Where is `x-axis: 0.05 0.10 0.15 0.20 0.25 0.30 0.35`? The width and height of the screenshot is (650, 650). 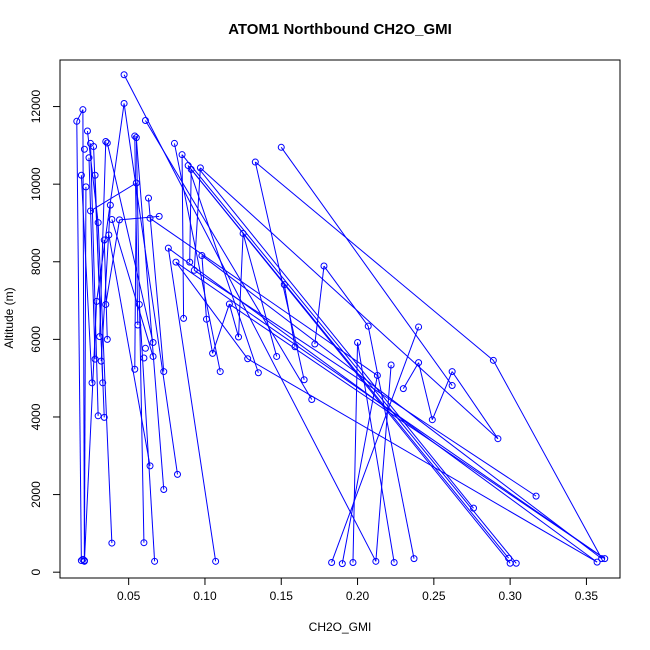 x-axis: 0.05 0.10 0.15 0.20 0.25 0.30 0.35 is located at coordinates (357, 590).